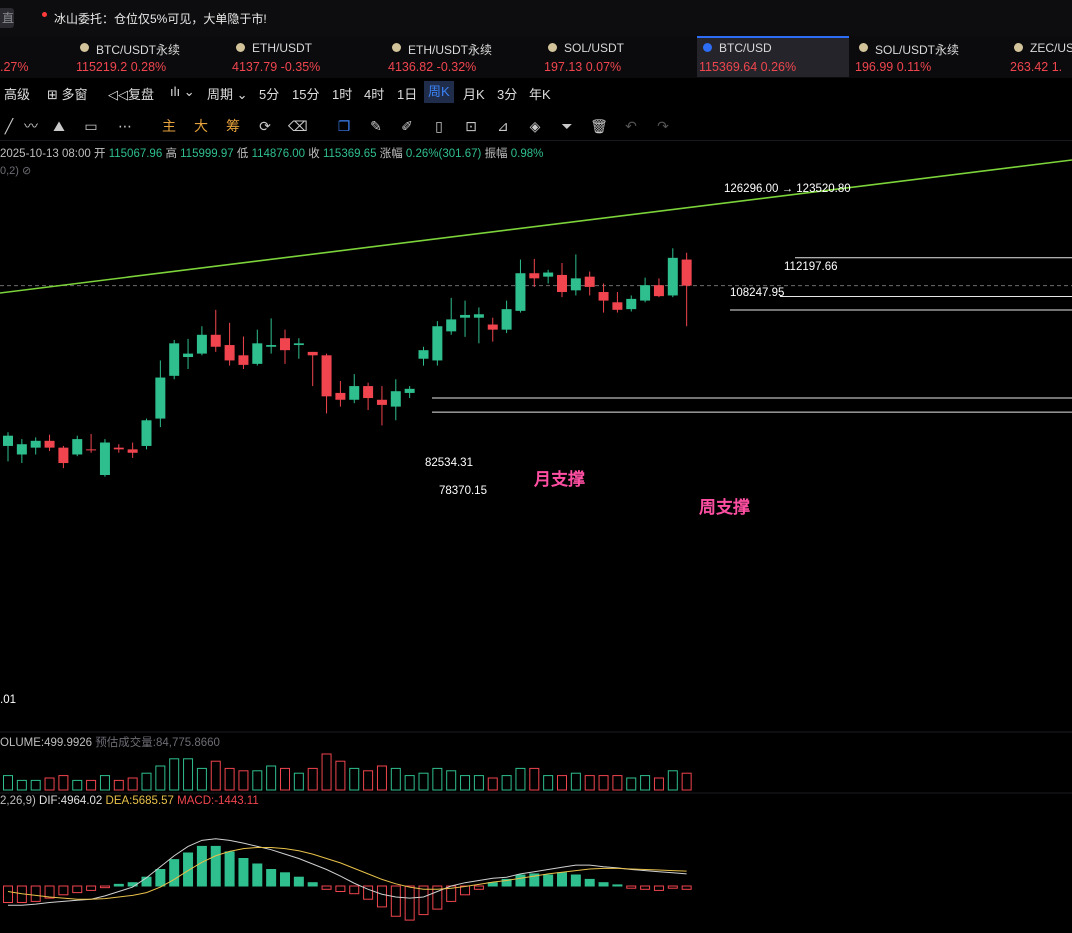 The height and width of the screenshot is (933, 1072). What do you see at coordinates (503, 126) in the screenshot?
I see `tag-icon: ⊿` at bounding box center [503, 126].